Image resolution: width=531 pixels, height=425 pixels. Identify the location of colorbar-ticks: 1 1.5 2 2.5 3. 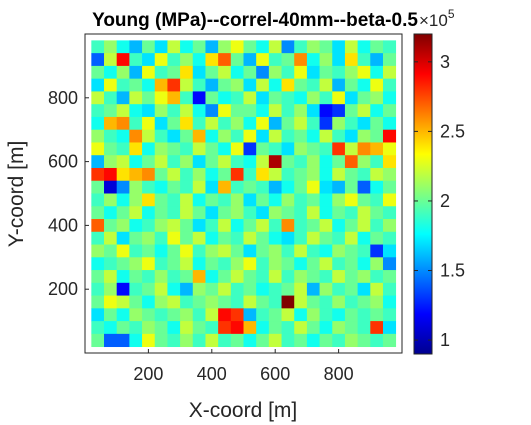
(439, 201).